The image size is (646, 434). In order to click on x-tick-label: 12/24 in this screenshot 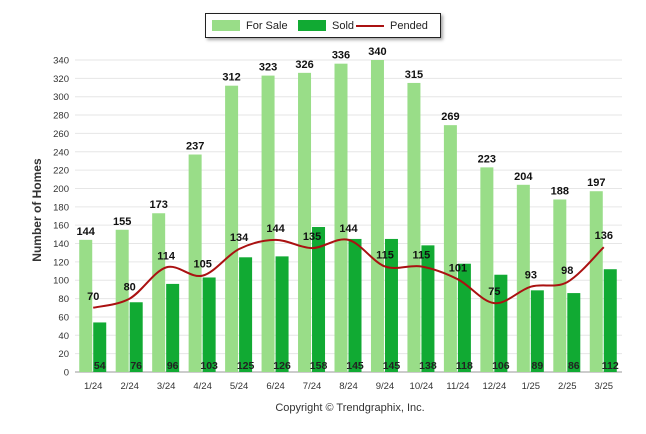, I will do `click(494, 386)`.